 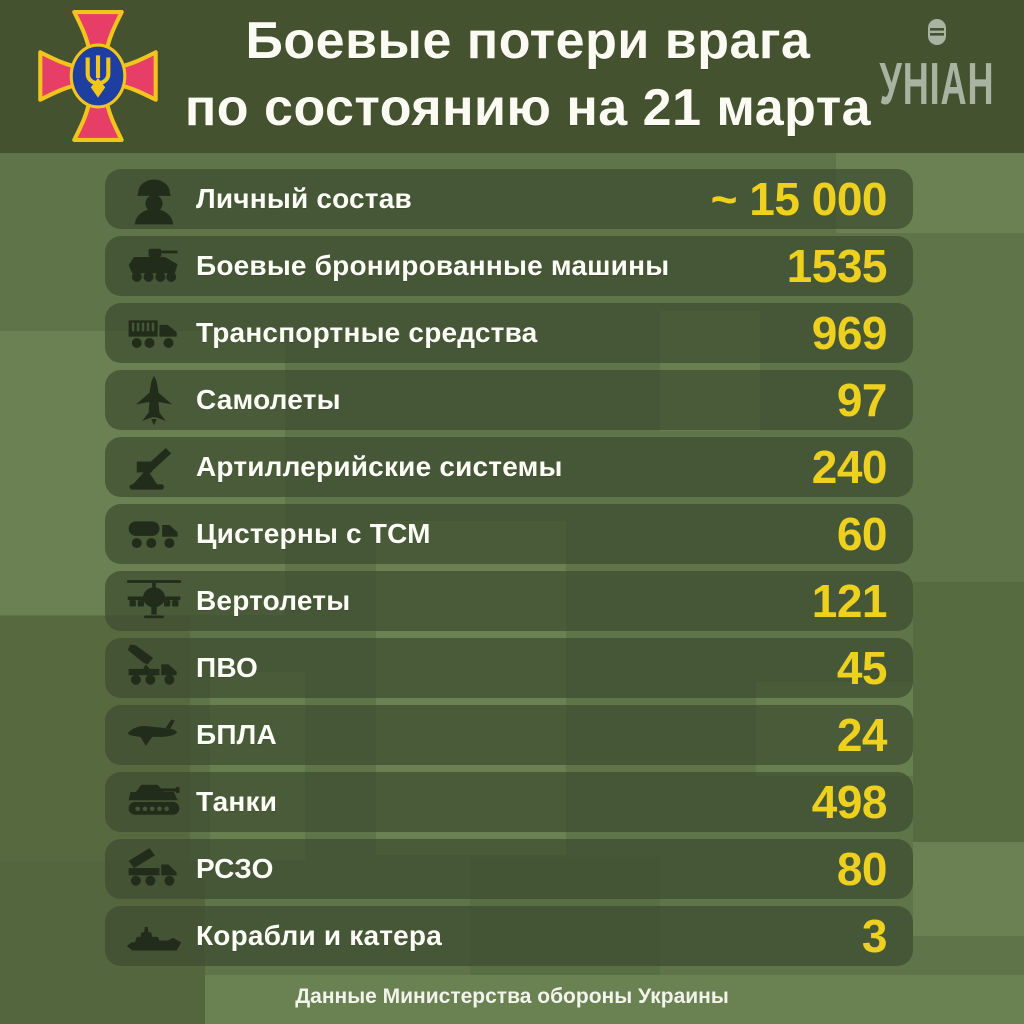 What do you see at coordinates (227, 667) in the screenshot?
I see `loss-label: ПВО` at bounding box center [227, 667].